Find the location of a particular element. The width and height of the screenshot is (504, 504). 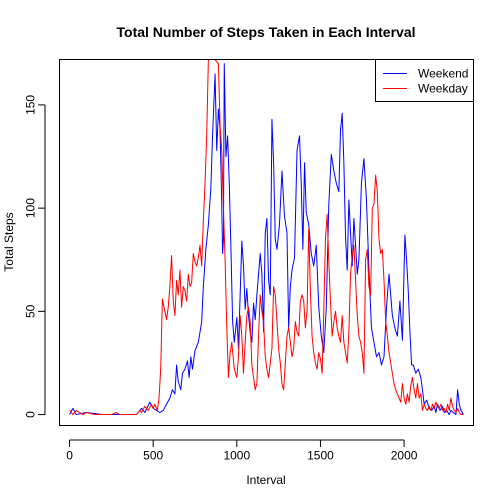

legend-box is located at coordinates (424, 80).